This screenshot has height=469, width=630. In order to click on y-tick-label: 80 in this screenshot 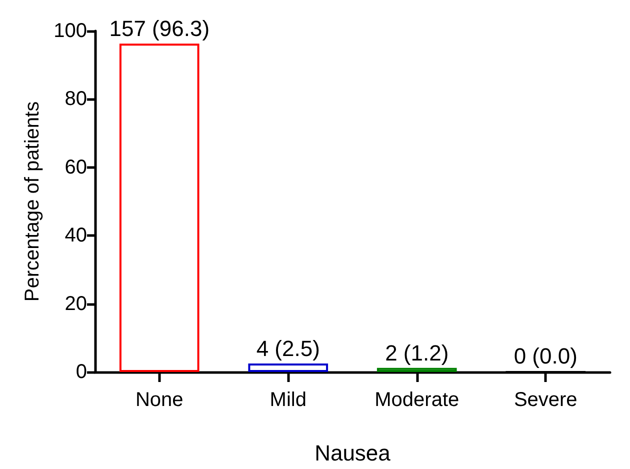, I will do `click(75, 99)`.